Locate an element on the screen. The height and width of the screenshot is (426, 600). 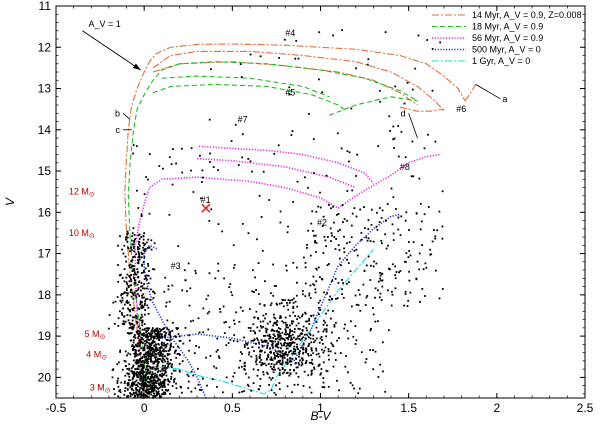
legend-label: 56 Myr, A_V = 0.9 is located at coordinates (507, 38).